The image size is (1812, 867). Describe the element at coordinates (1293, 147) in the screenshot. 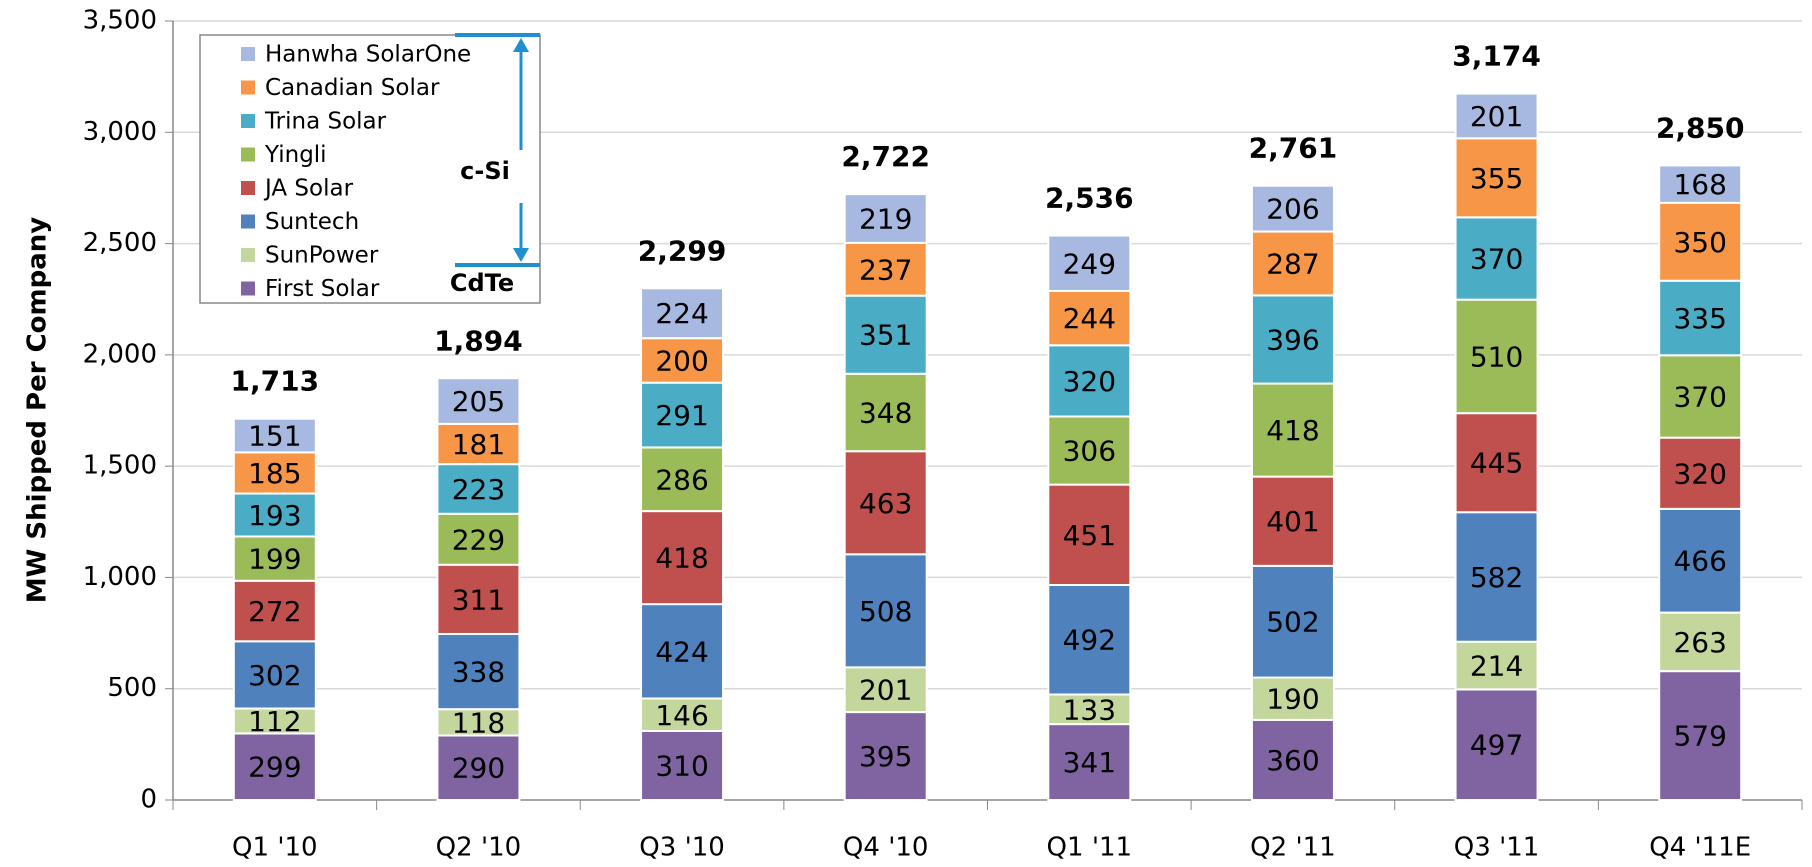

I see `total-label: 2,761` at that location.